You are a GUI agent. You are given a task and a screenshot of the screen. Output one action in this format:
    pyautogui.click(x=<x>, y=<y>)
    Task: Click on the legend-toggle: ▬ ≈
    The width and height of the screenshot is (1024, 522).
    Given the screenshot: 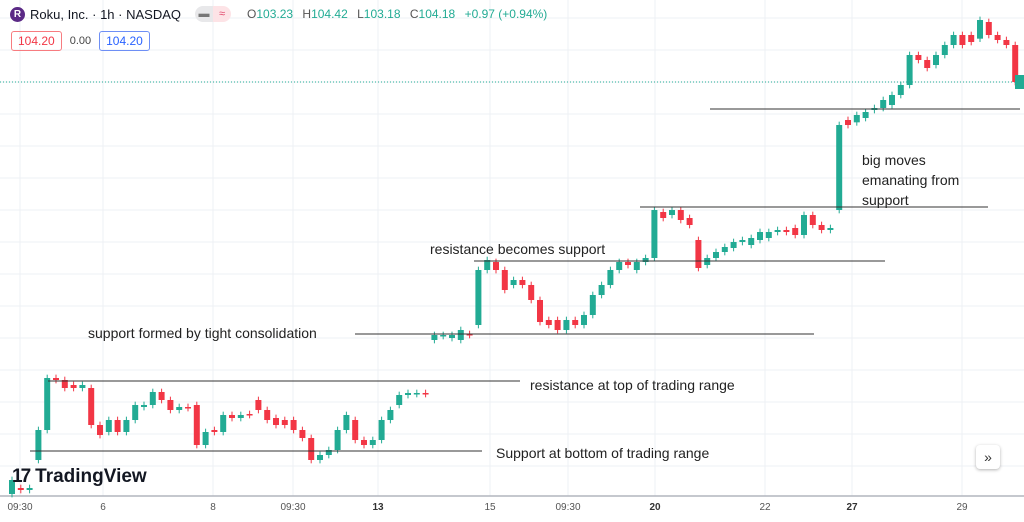 What is the action you would take?
    pyautogui.click(x=213, y=14)
    